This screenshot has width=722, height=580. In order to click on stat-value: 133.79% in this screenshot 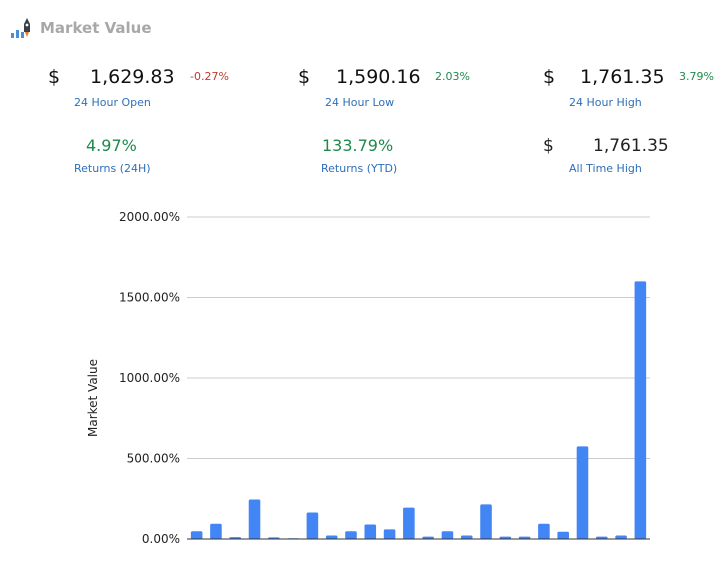, I will do `click(358, 145)`.